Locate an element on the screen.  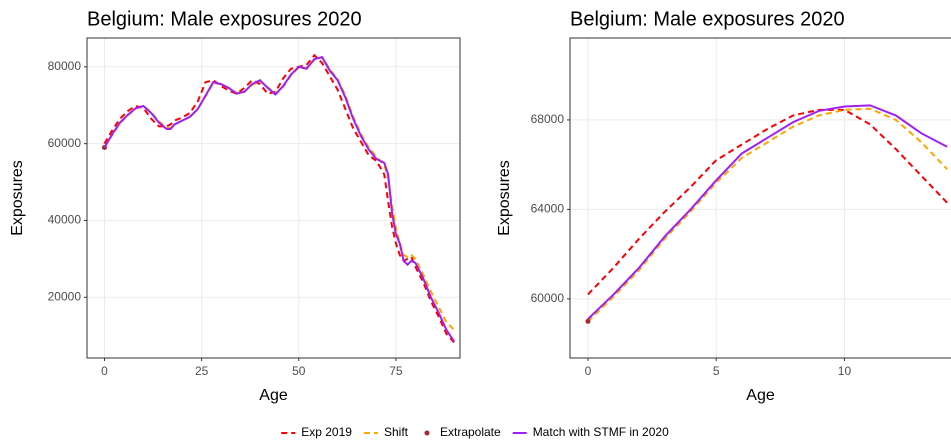
legend-key is located at coordinates (427, 433).